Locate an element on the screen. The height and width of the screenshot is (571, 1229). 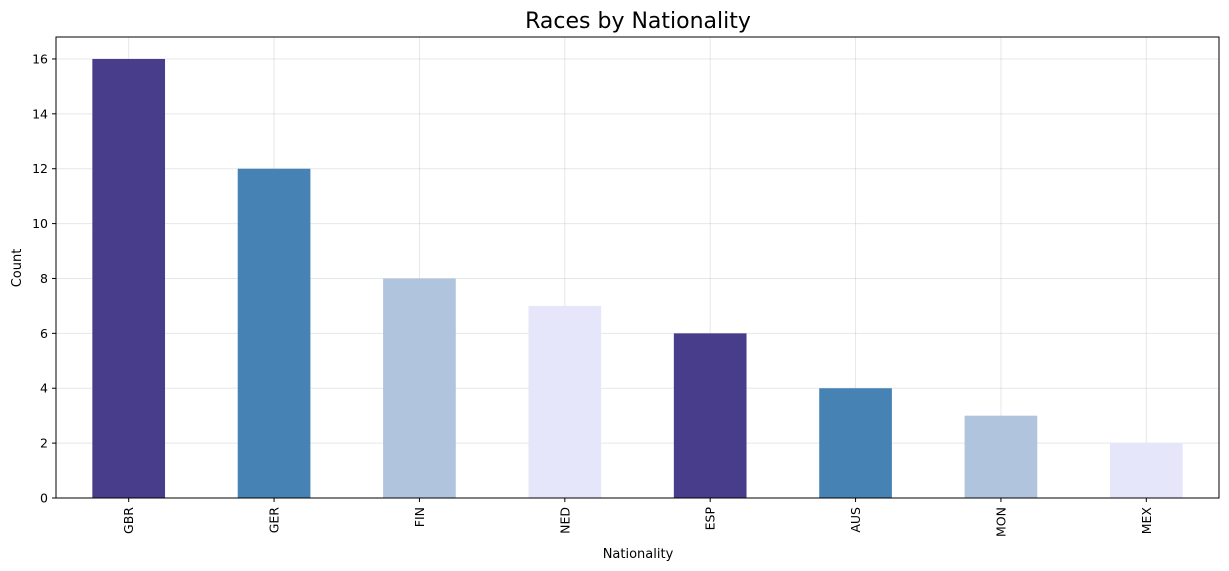
x-tick-label: MEX is located at coordinates (1146, 521).